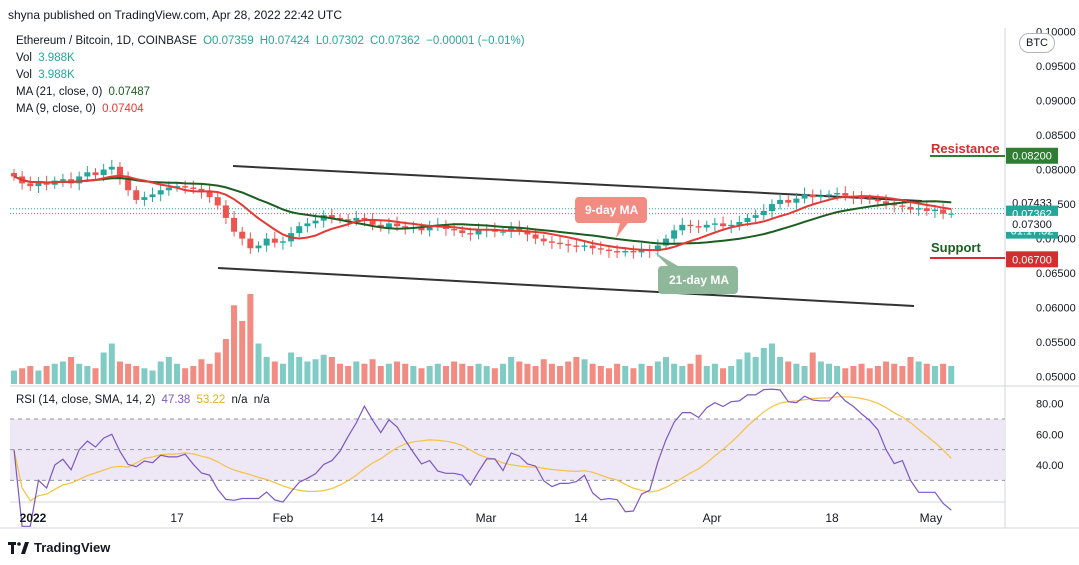 This screenshot has width=1079, height=565. Describe the element at coordinates (47, 58) in the screenshot. I see `vol-legend-1: Vol 3.988K` at that location.